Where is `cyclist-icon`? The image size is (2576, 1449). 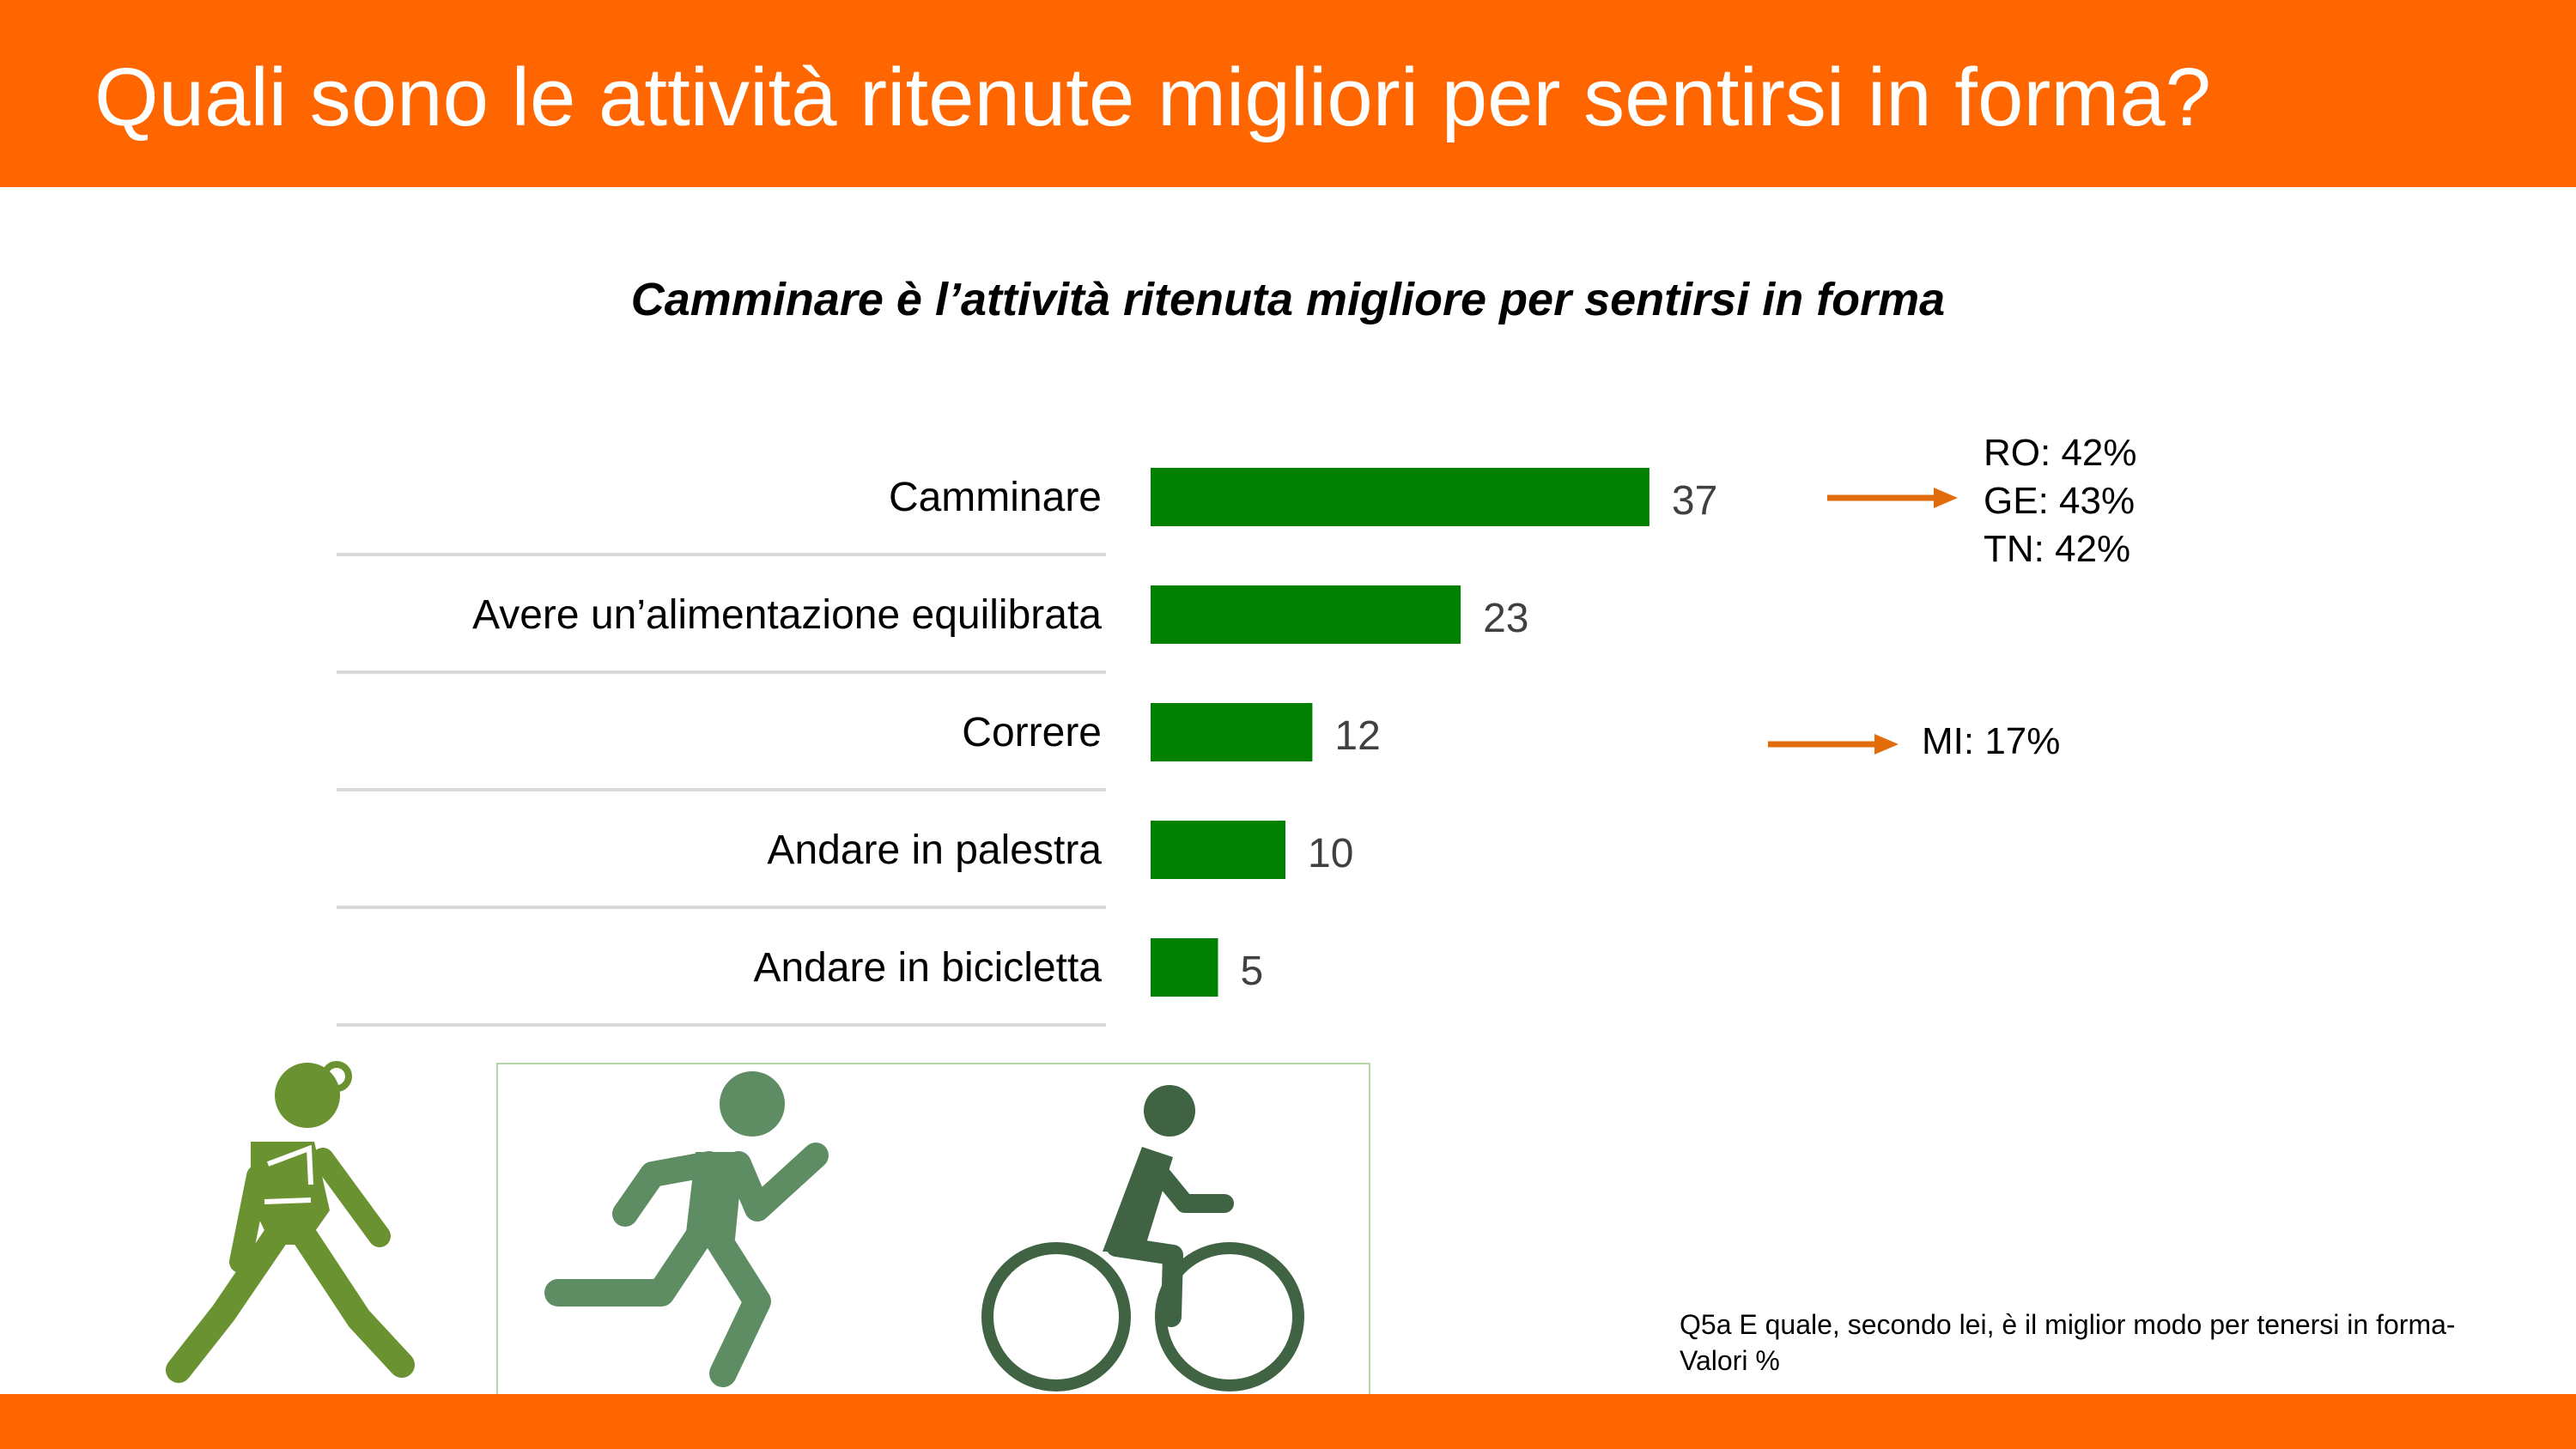
cyclist-icon is located at coordinates (1142, 1238).